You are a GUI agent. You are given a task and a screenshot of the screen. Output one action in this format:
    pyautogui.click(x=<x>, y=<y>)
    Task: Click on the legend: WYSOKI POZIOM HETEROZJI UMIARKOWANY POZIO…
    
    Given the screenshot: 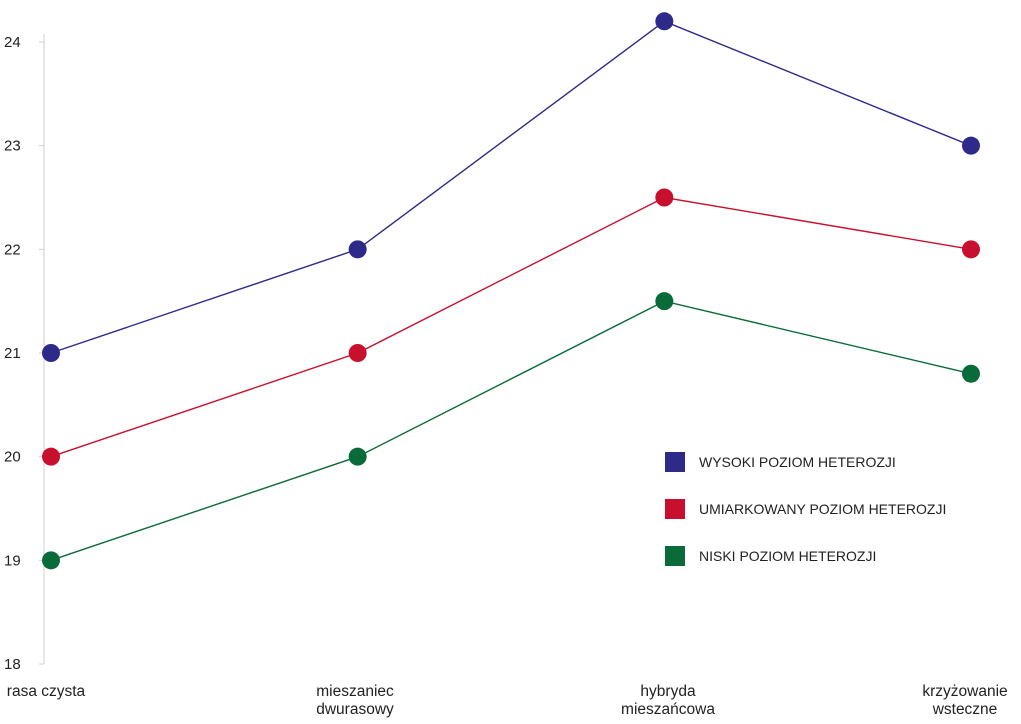 What is the action you would take?
    pyautogui.click(x=805, y=509)
    